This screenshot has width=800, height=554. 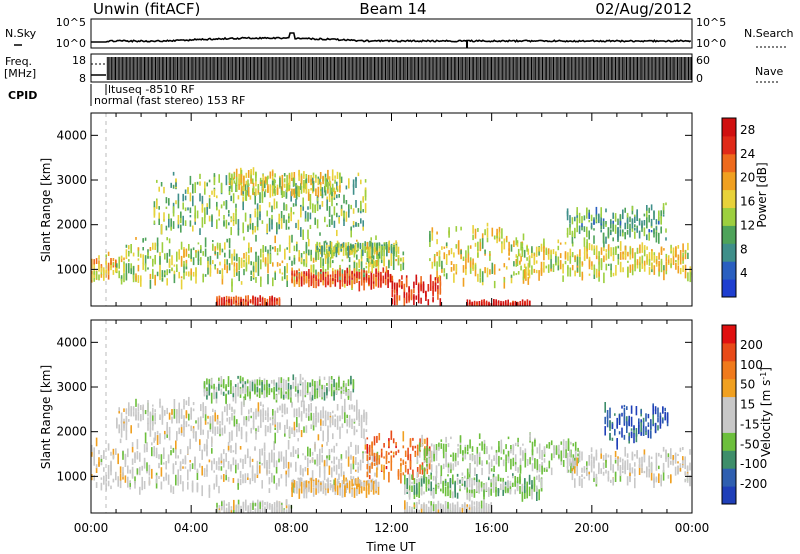 I want to click on nsky-series-line, so click(x=391, y=37).